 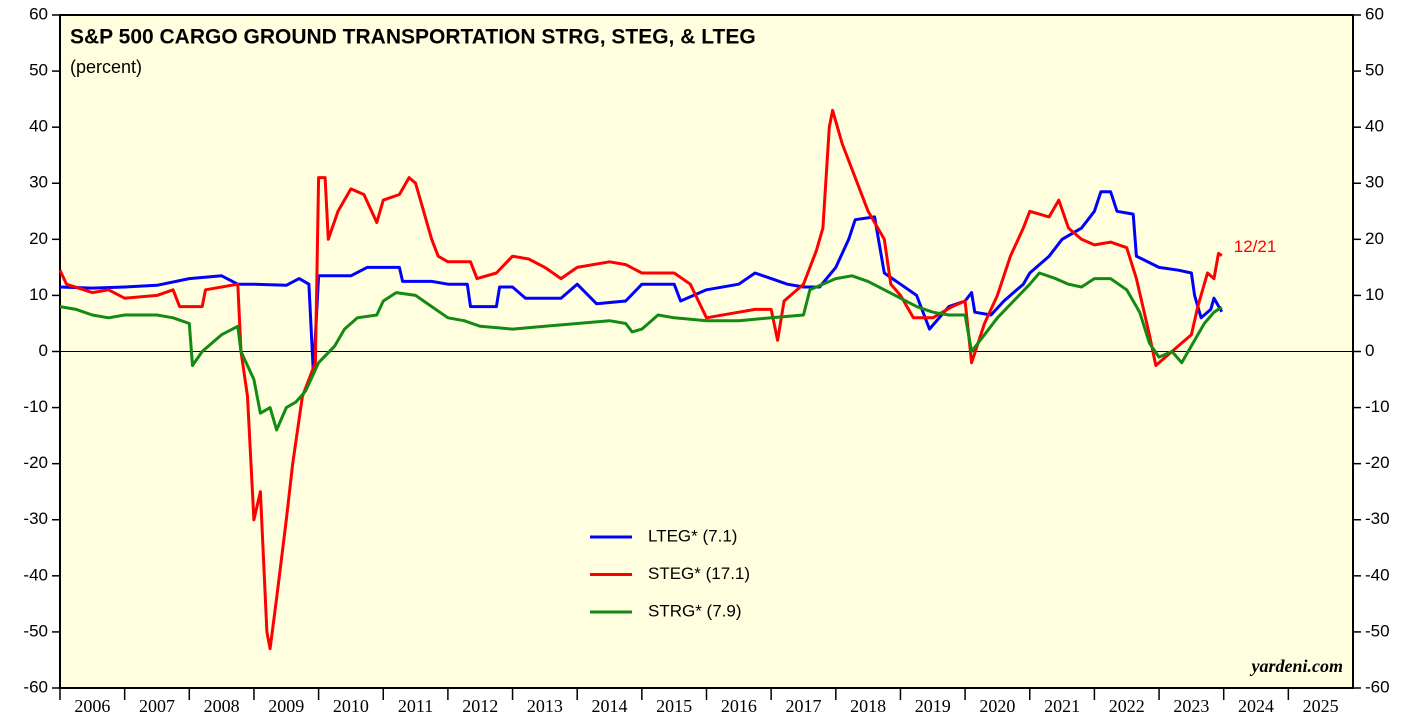 What do you see at coordinates (35, 686) in the screenshot?
I see `y-tick-label: -60` at bounding box center [35, 686].